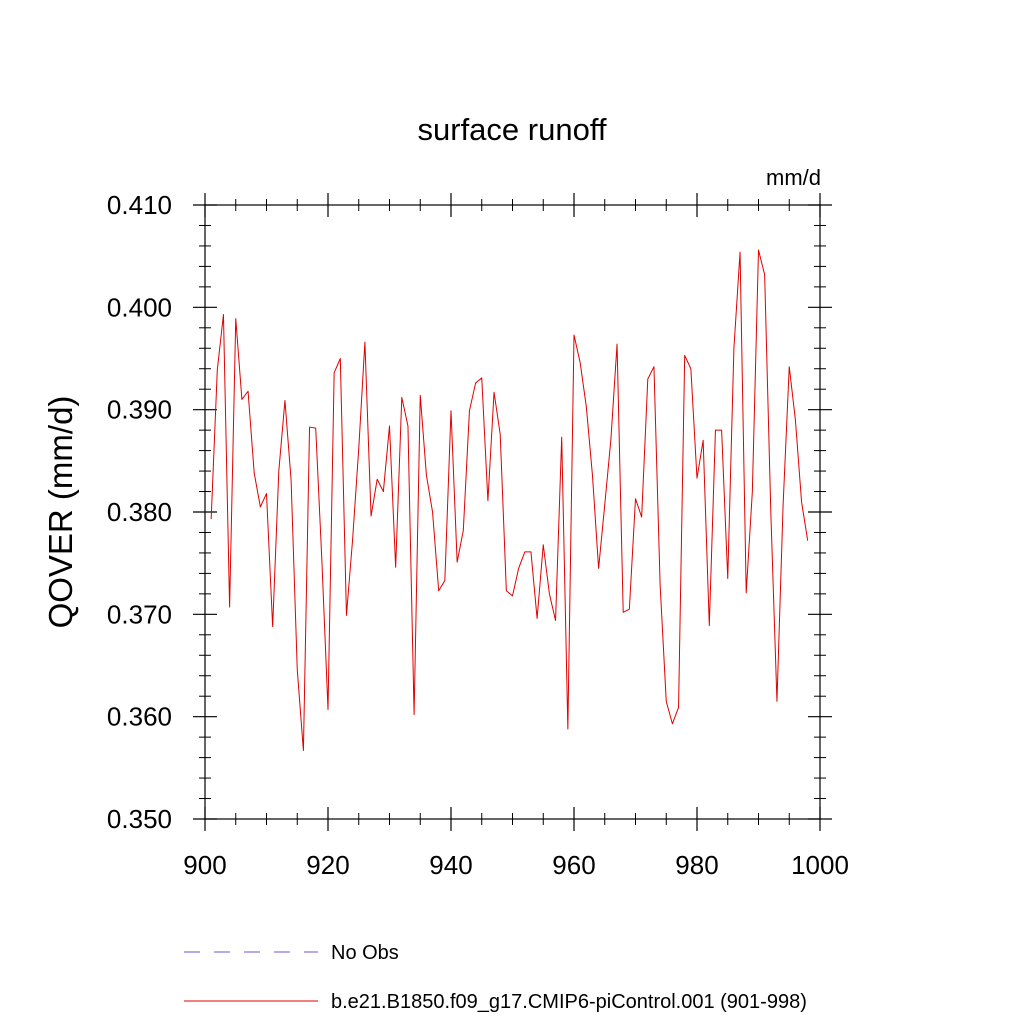  What do you see at coordinates (327, 865) in the screenshot?
I see `x-tick-label: 920` at bounding box center [327, 865].